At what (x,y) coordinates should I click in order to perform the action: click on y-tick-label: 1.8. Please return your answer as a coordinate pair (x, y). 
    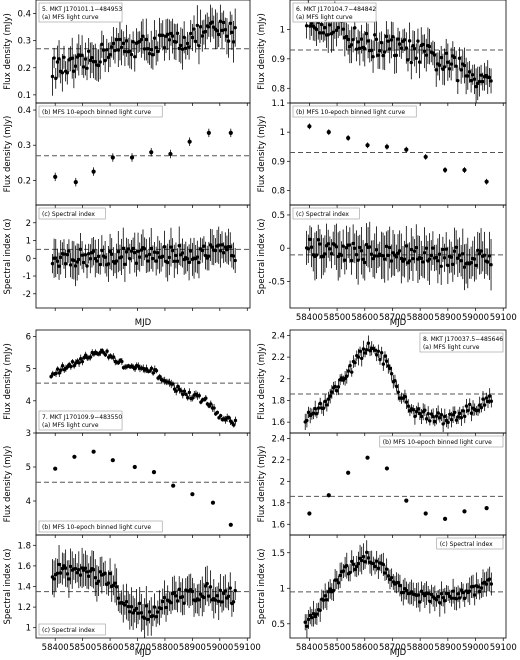
    Looking at the image, I should click on (278, 504).